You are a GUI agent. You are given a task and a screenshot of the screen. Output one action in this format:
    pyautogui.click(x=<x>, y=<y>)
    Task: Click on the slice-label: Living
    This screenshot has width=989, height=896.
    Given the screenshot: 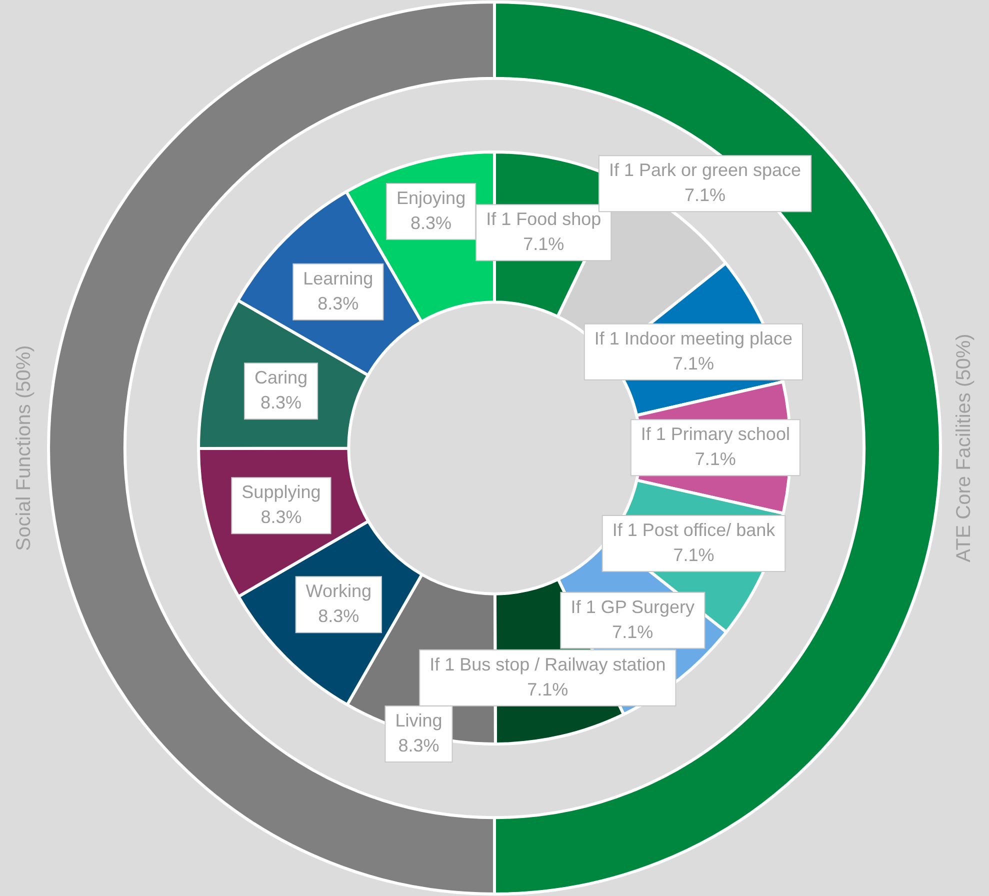 What is the action you would take?
    pyautogui.click(x=418, y=720)
    